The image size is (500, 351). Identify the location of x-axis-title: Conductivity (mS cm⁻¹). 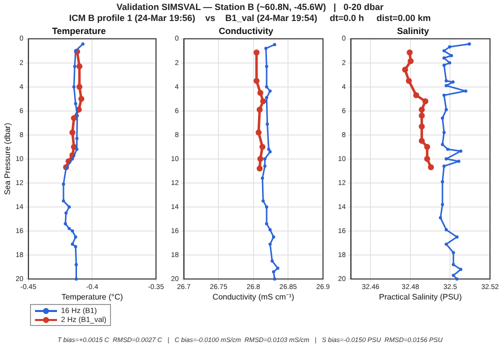
(253, 297).